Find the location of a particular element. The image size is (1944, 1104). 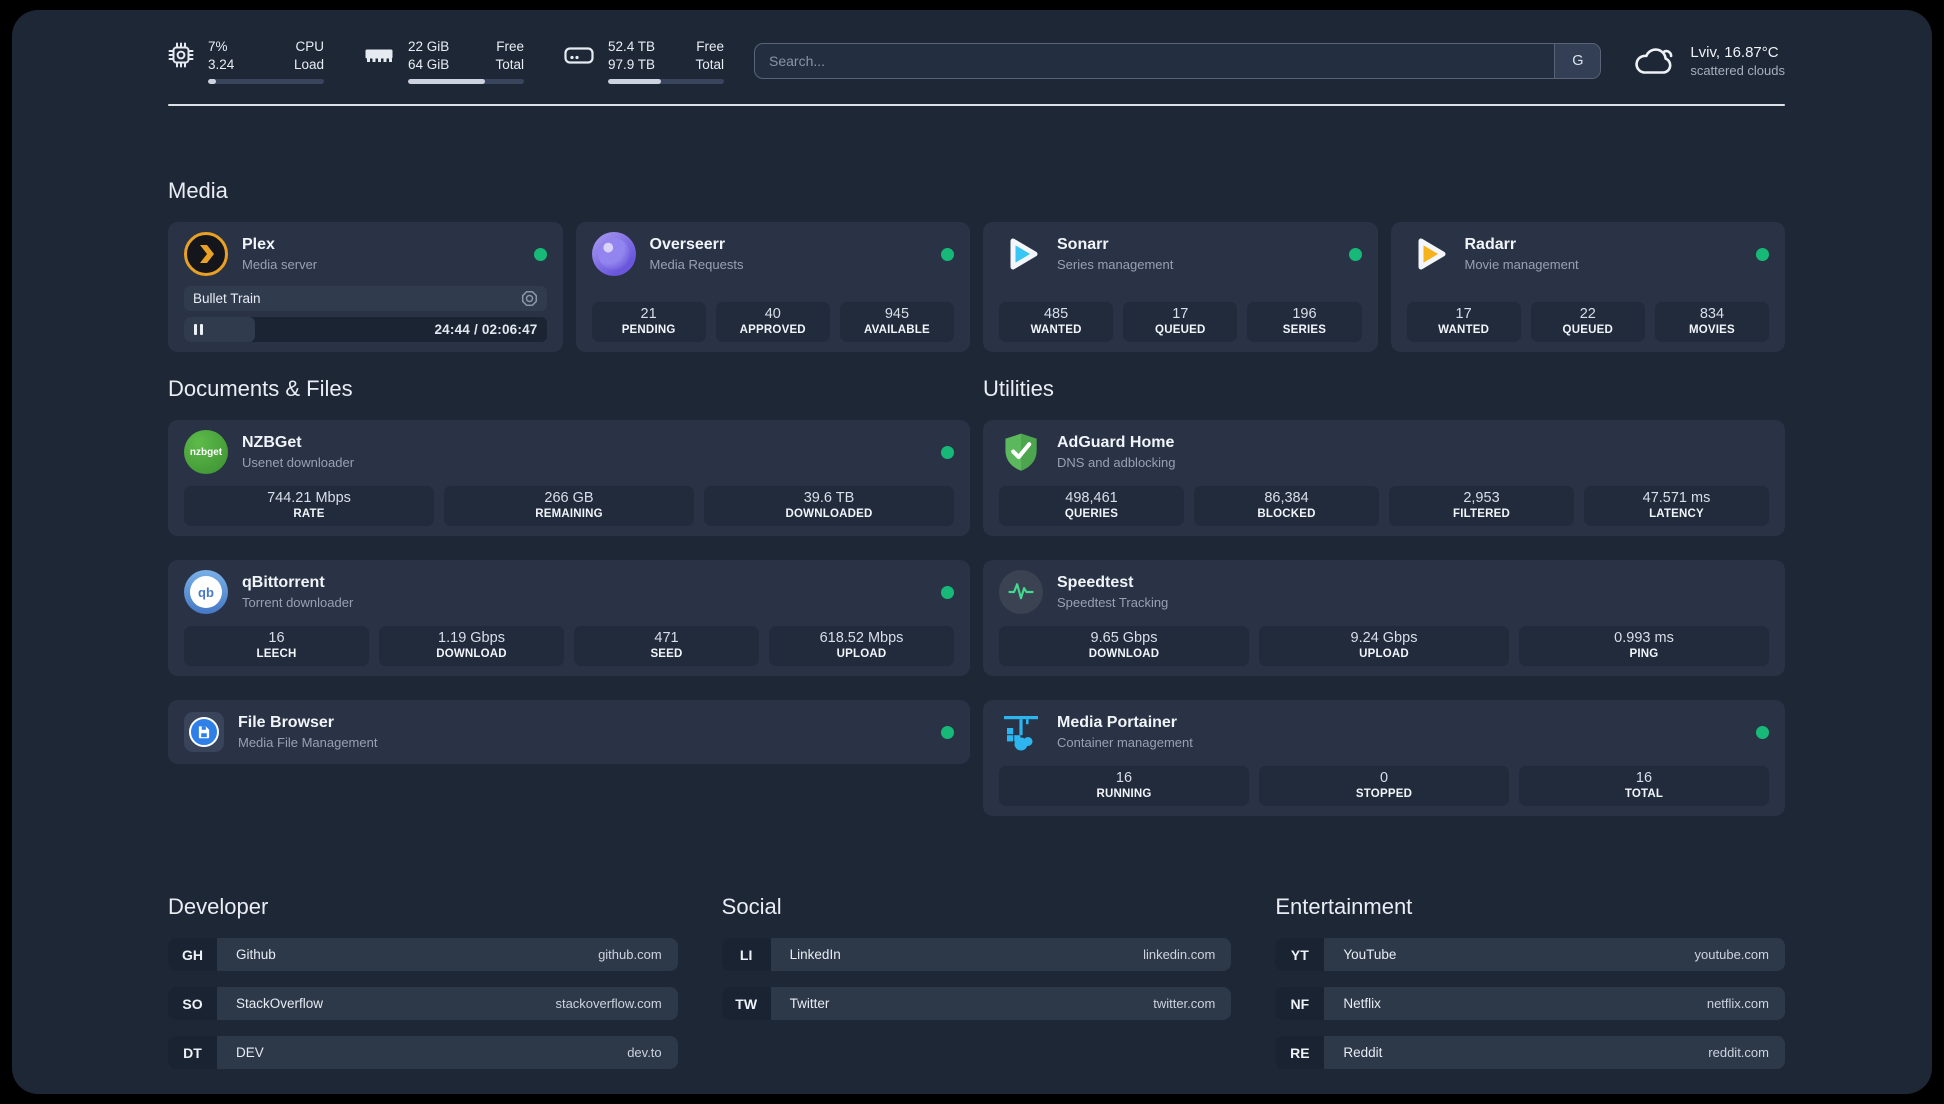

bookmark-reddit: RE Reddit reddit.com is located at coordinates (1530, 1052).